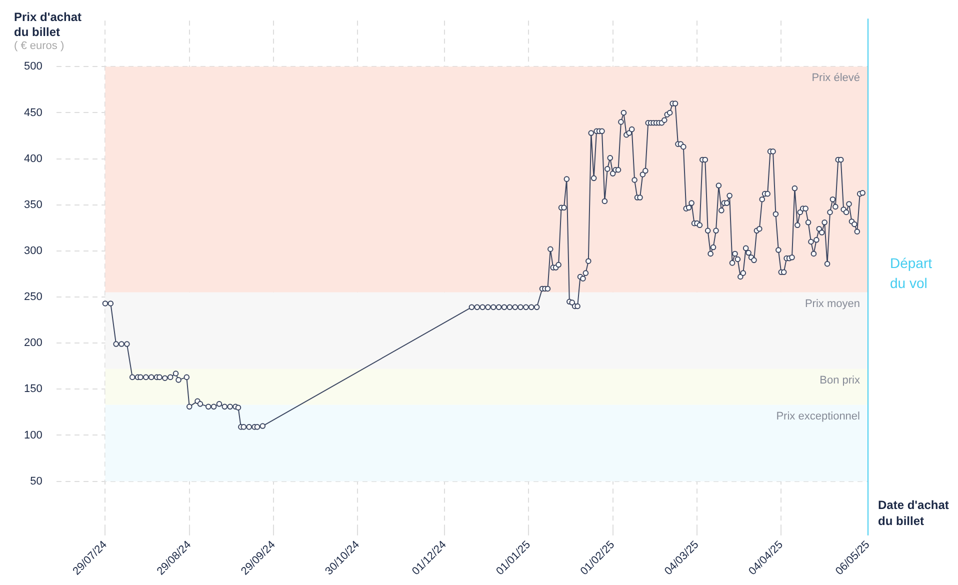  I want to click on annotation: ( € euros ), so click(39, 46).